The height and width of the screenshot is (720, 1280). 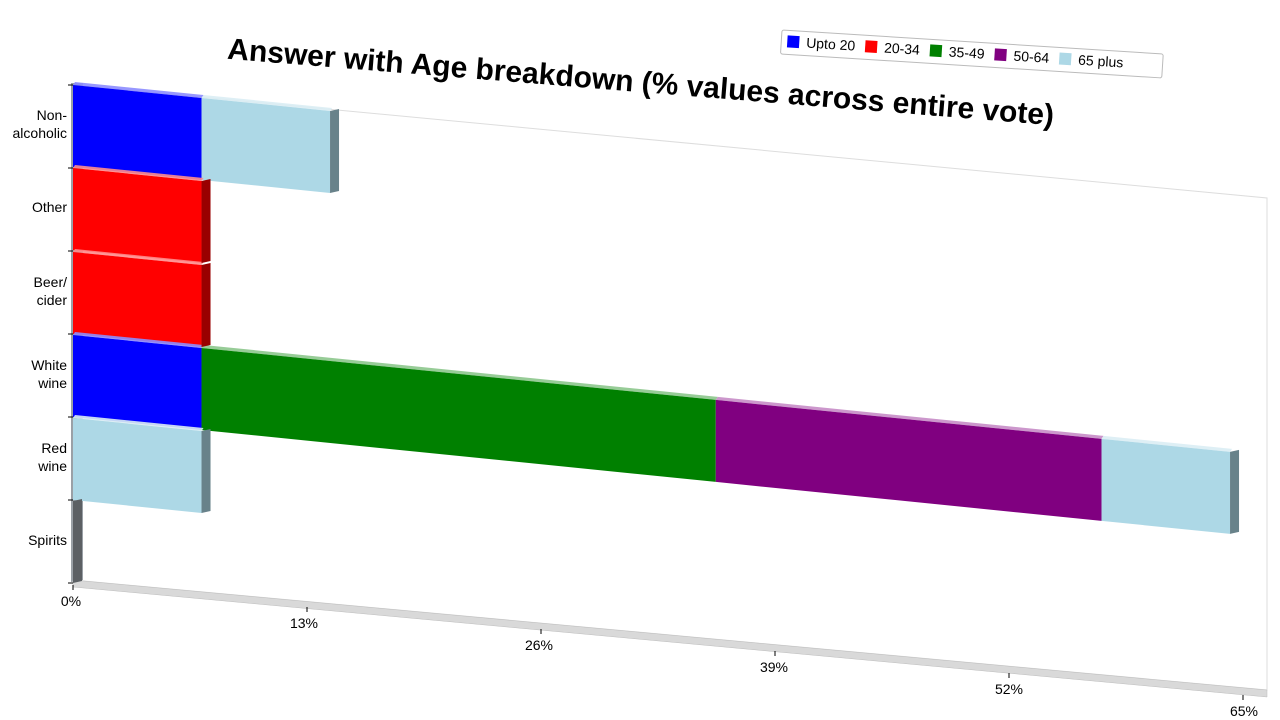 What do you see at coordinates (47, 540) in the screenshot?
I see `category-label: Spirits` at bounding box center [47, 540].